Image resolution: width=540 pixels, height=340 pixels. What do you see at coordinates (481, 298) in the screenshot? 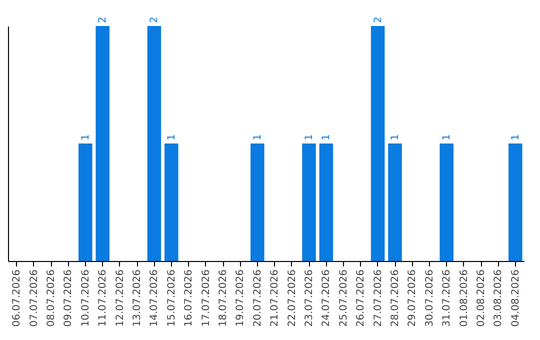
I see `x-tick-label: 02.08.2026` at bounding box center [481, 298].